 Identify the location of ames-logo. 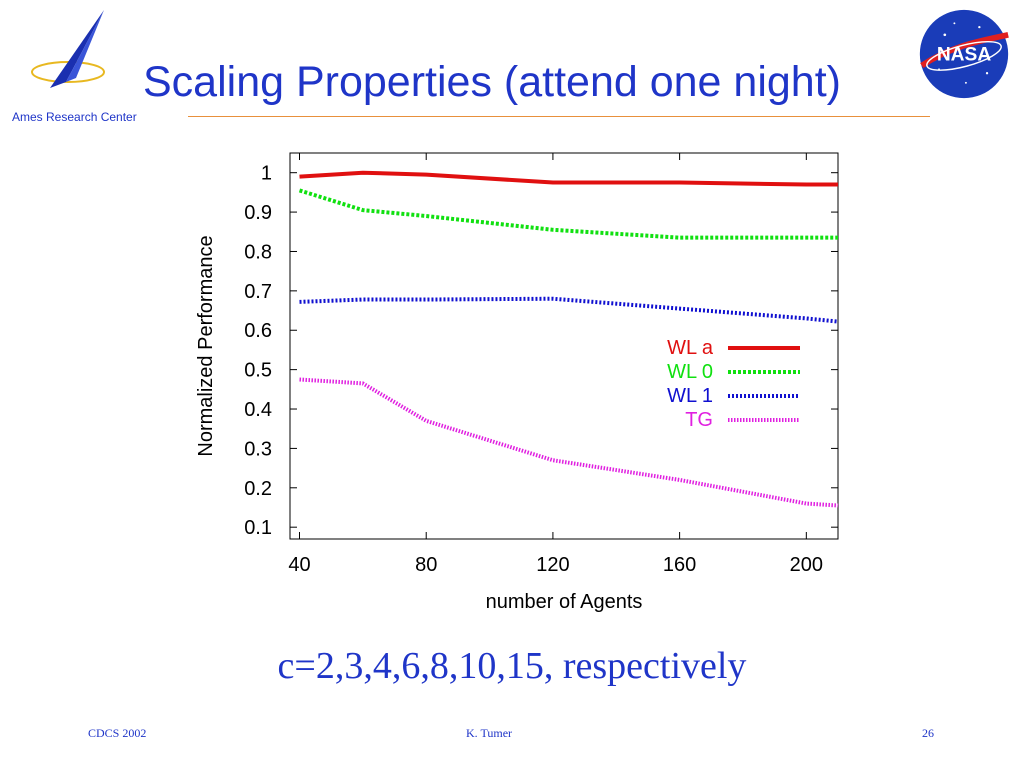
(68, 49).